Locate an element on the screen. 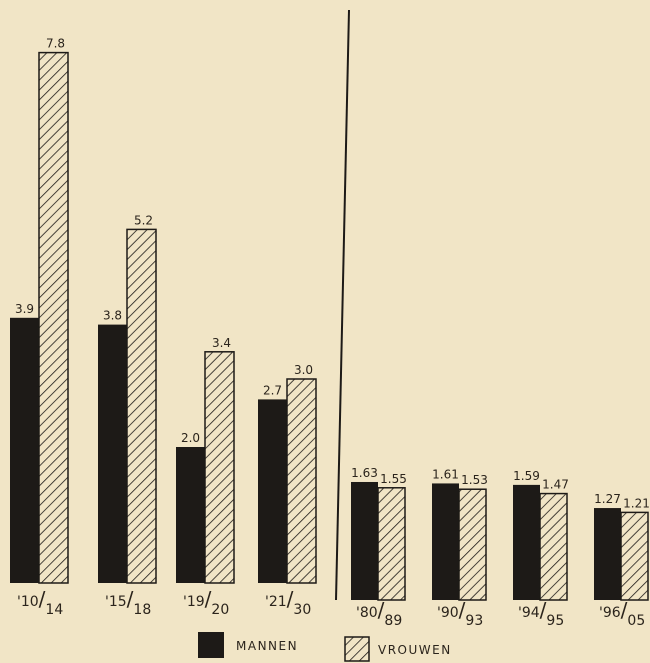  left-value-label-vrouwen: 5.2 is located at coordinates (143, 220).